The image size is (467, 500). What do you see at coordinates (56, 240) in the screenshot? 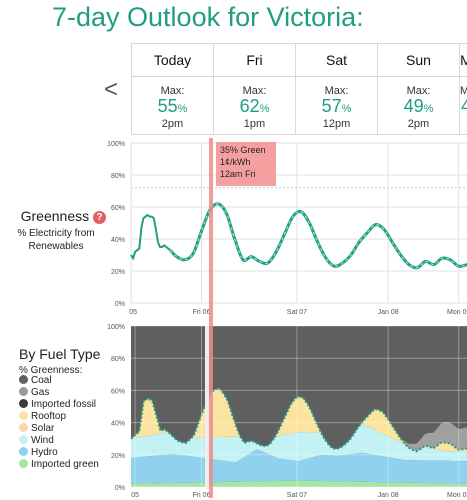
I see `greenness-subtitle: % Electricity from Renewables` at bounding box center [56, 240].